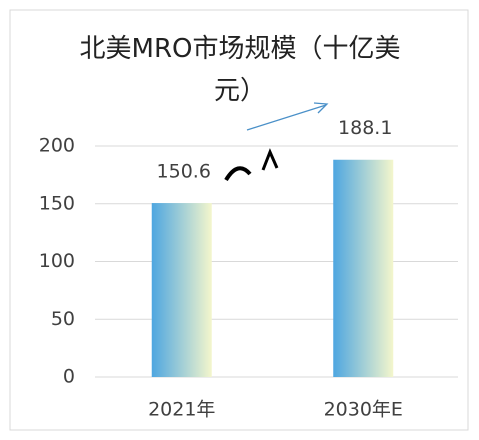  I want to click on y-tick-label: 100, so click(57, 261).